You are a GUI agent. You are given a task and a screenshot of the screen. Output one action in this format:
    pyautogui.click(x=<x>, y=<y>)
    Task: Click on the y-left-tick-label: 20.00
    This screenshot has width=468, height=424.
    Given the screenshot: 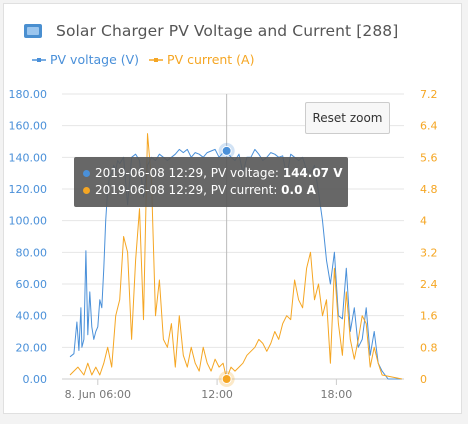 What is the action you would take?
    pyautogui.click(x=32, y=347)
    